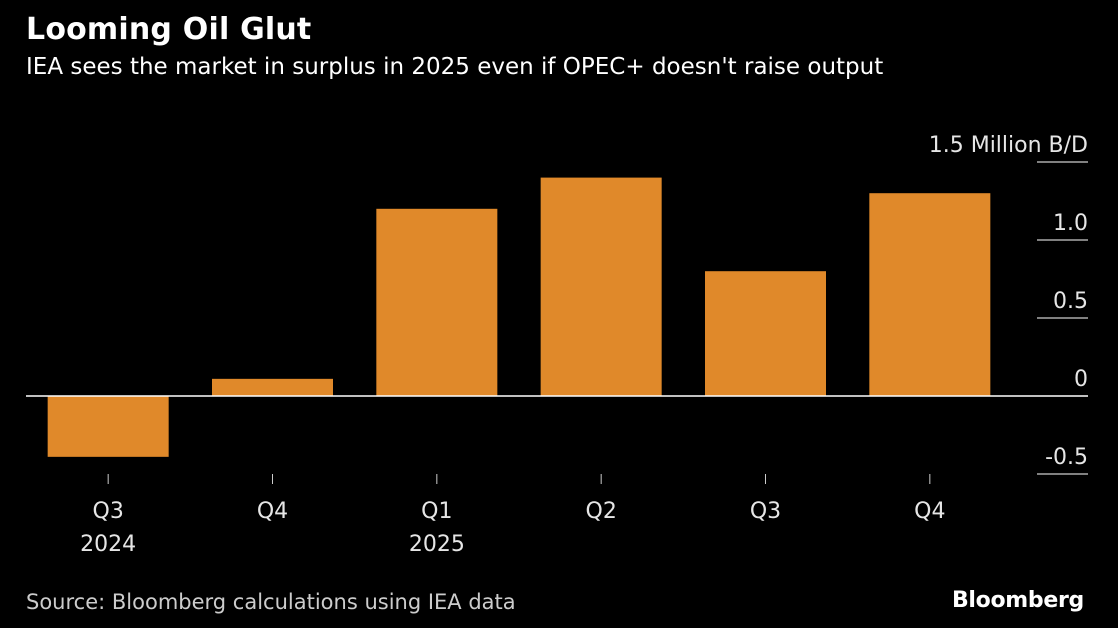 The image size is (1118, 628). Describe the element at coordinates (1070, 223) in the screenshot. I see `y-tick-label: 1.0` at that location.